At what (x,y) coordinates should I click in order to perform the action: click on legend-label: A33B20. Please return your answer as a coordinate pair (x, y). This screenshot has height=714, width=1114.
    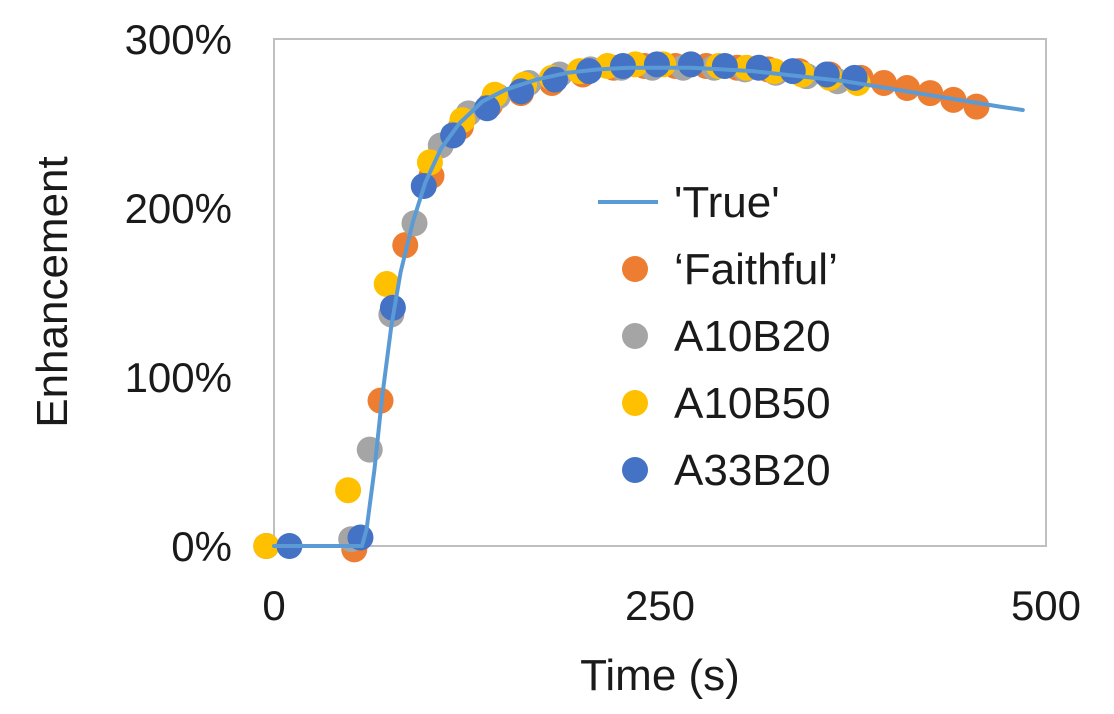
    Looking at the image, I should click on (752, 470).